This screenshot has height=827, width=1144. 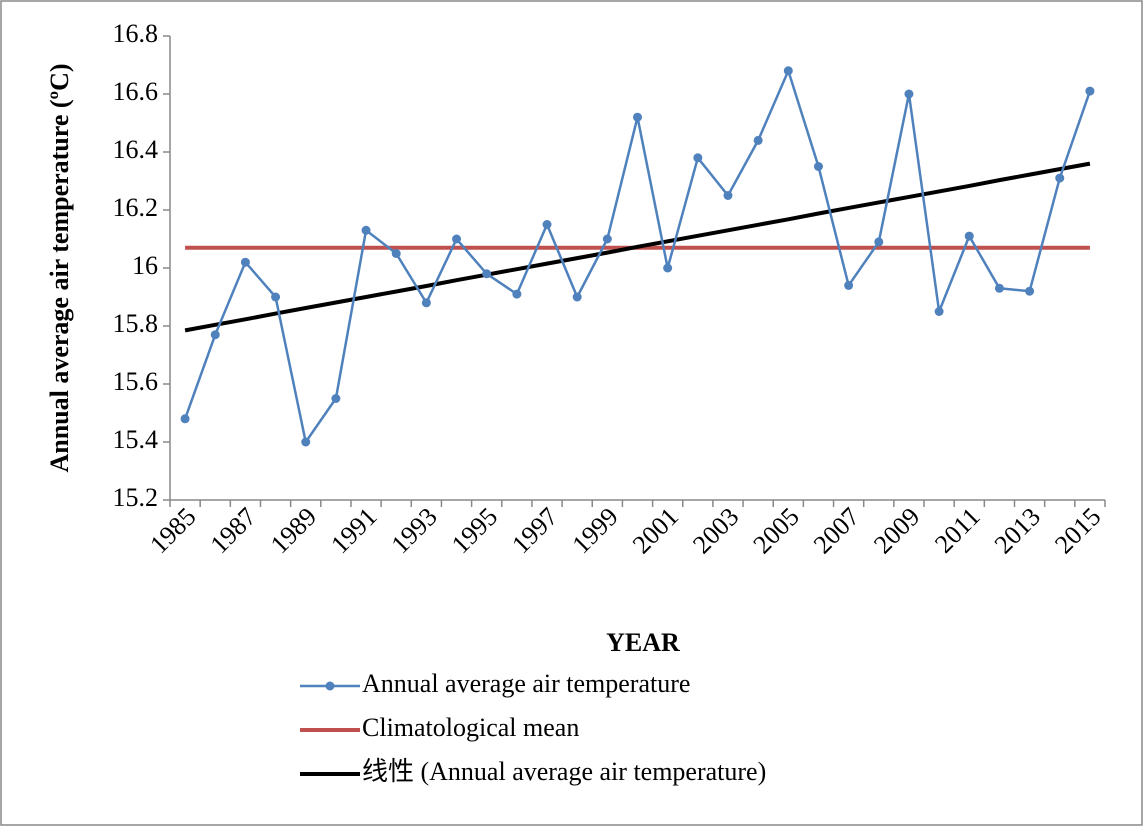 I want to click on x-axis-label: YEAR, so click(x=643, y=642).